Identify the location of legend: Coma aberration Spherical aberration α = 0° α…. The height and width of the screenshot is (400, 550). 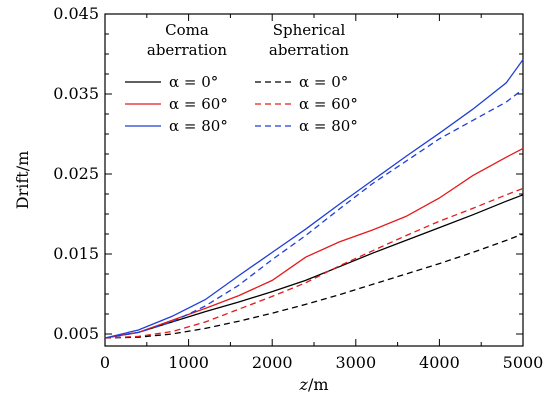
(241, 78).